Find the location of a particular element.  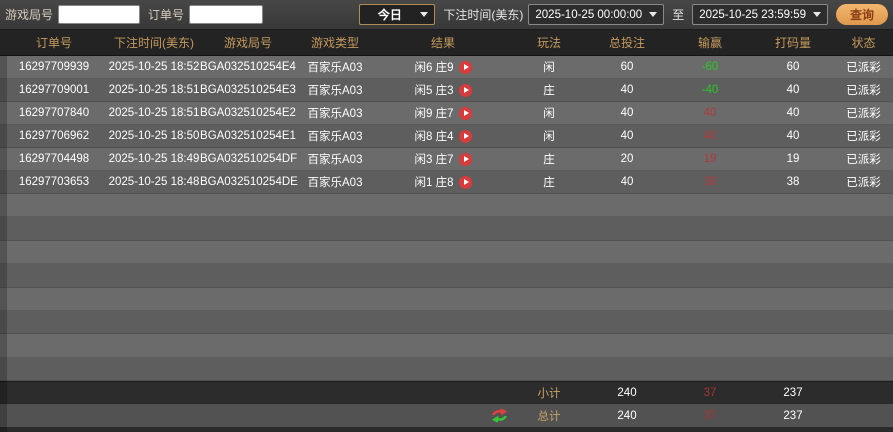

grand-total-total-bet: 240 is located at coordinates (627, 415).